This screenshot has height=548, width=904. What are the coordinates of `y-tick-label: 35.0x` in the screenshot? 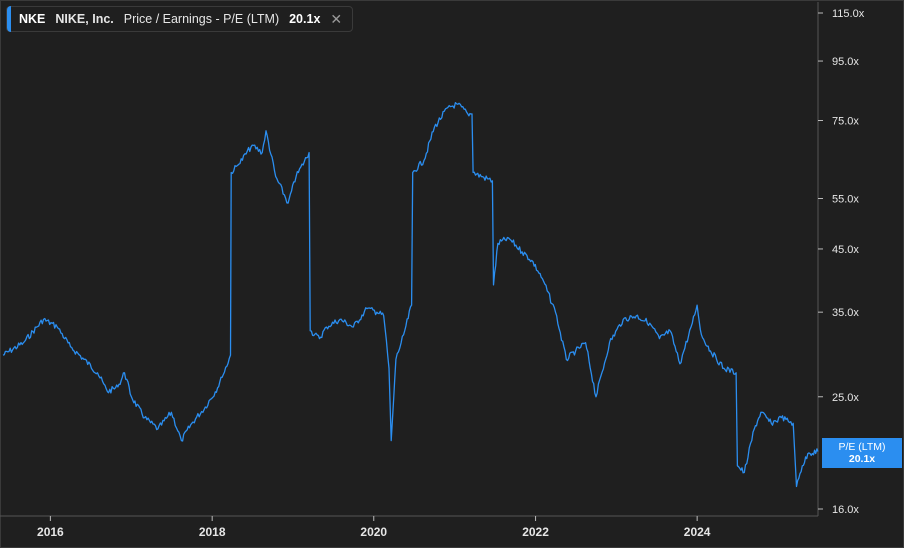 It's located at (845, 313).